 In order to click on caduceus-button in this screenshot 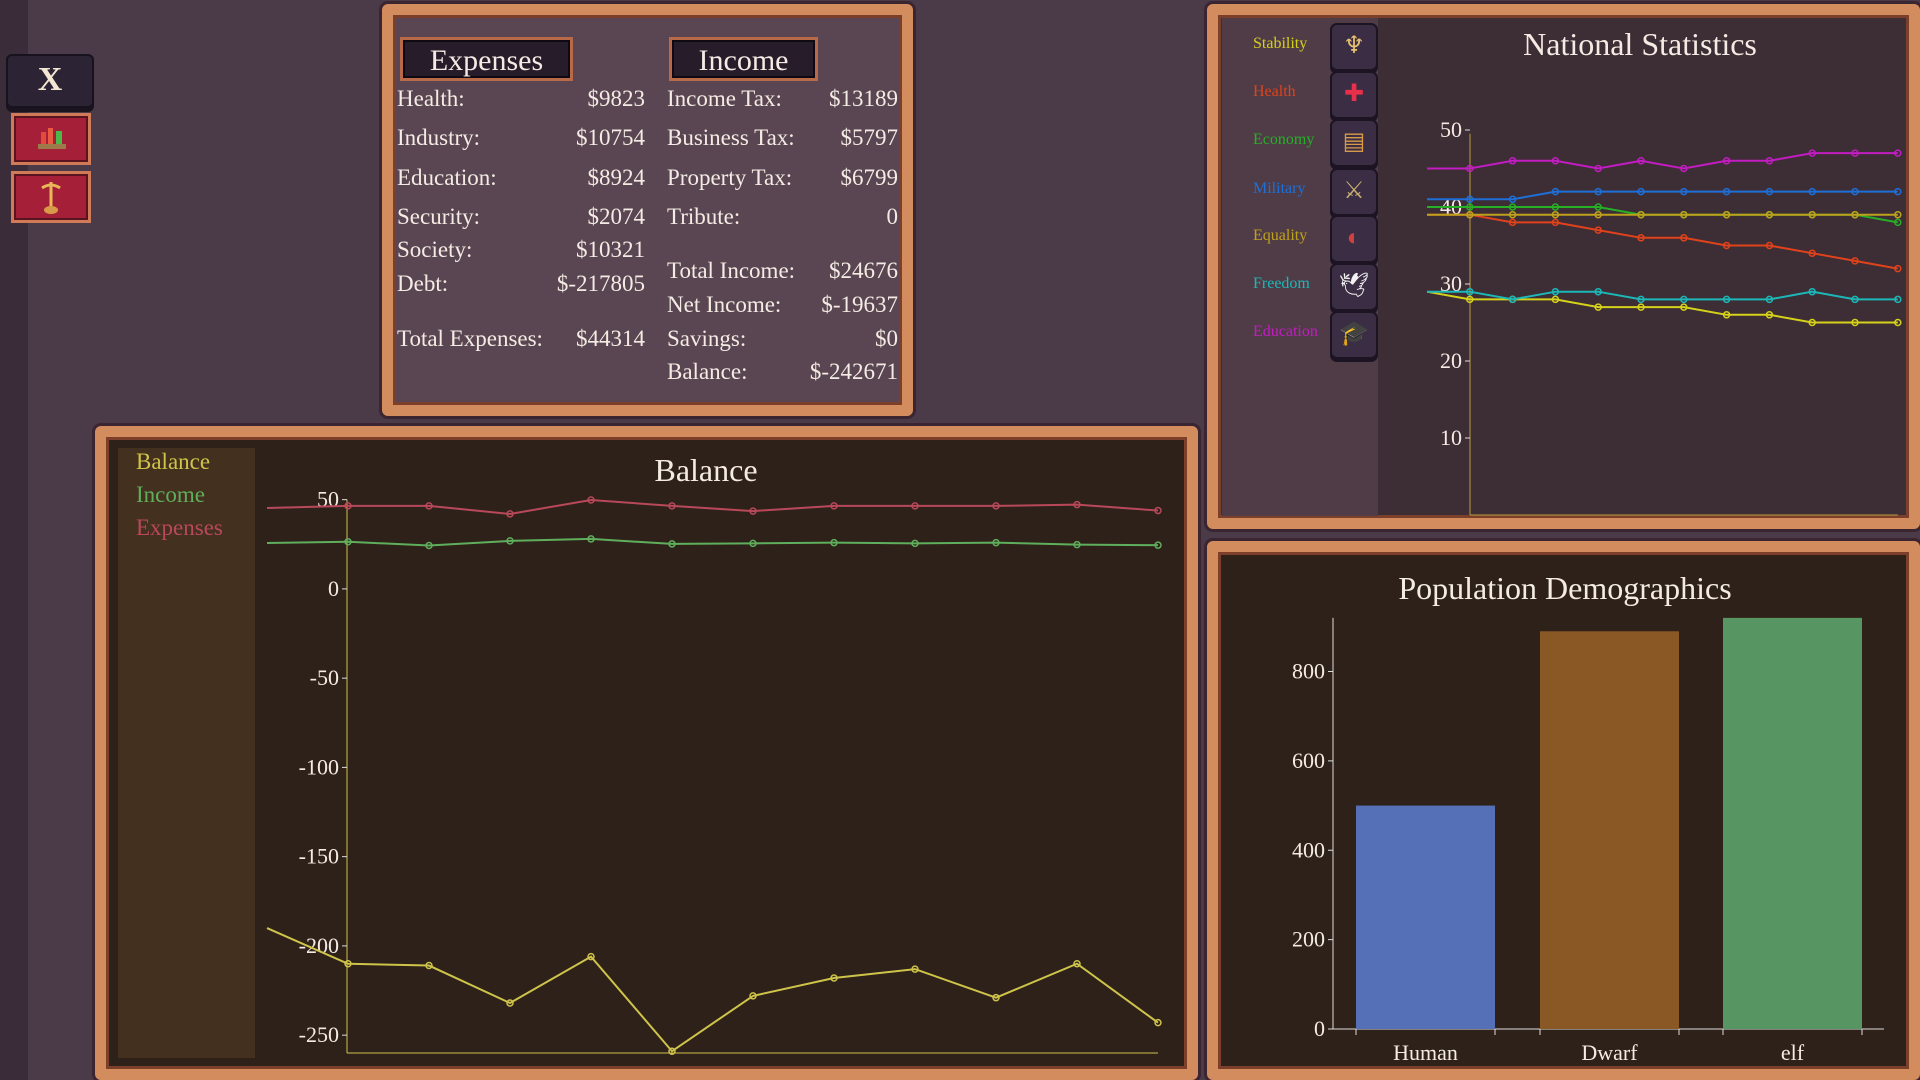, I will do `click(51, 197)`.